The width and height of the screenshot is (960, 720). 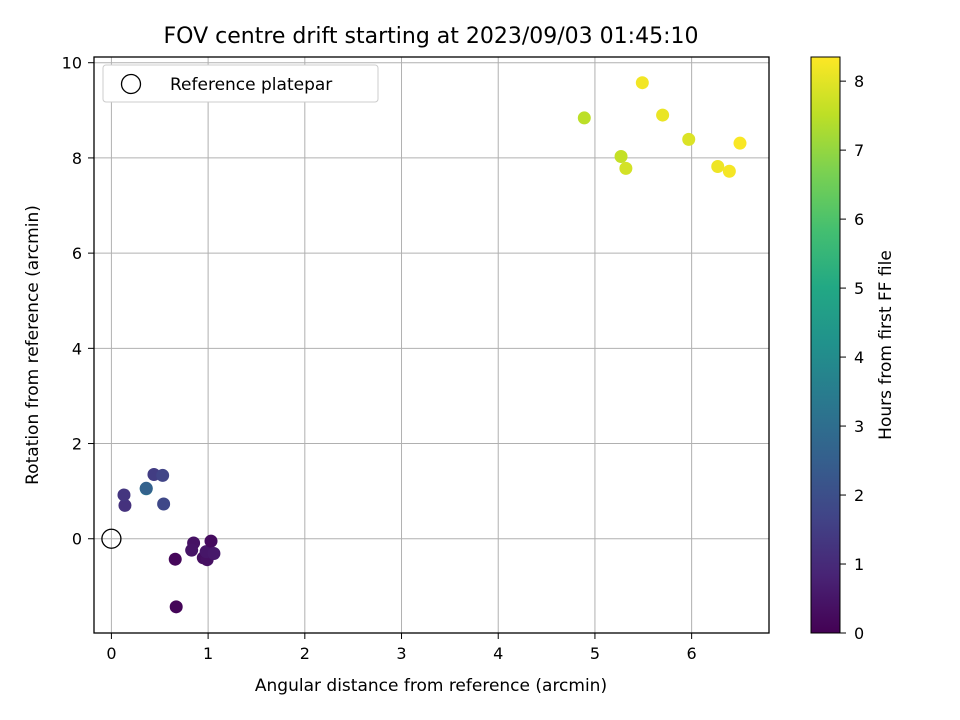 What do you see at coordinates (131, 84) in the screenshot?
I see `legend-open-circle-marker` at bounding box center [131, 84].